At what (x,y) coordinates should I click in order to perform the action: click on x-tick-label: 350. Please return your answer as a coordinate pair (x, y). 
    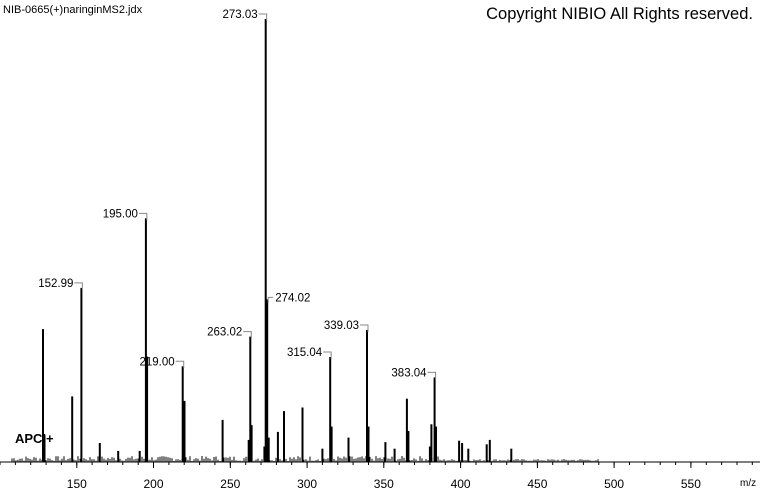
    Looking at the image, I should click on (384, 484).